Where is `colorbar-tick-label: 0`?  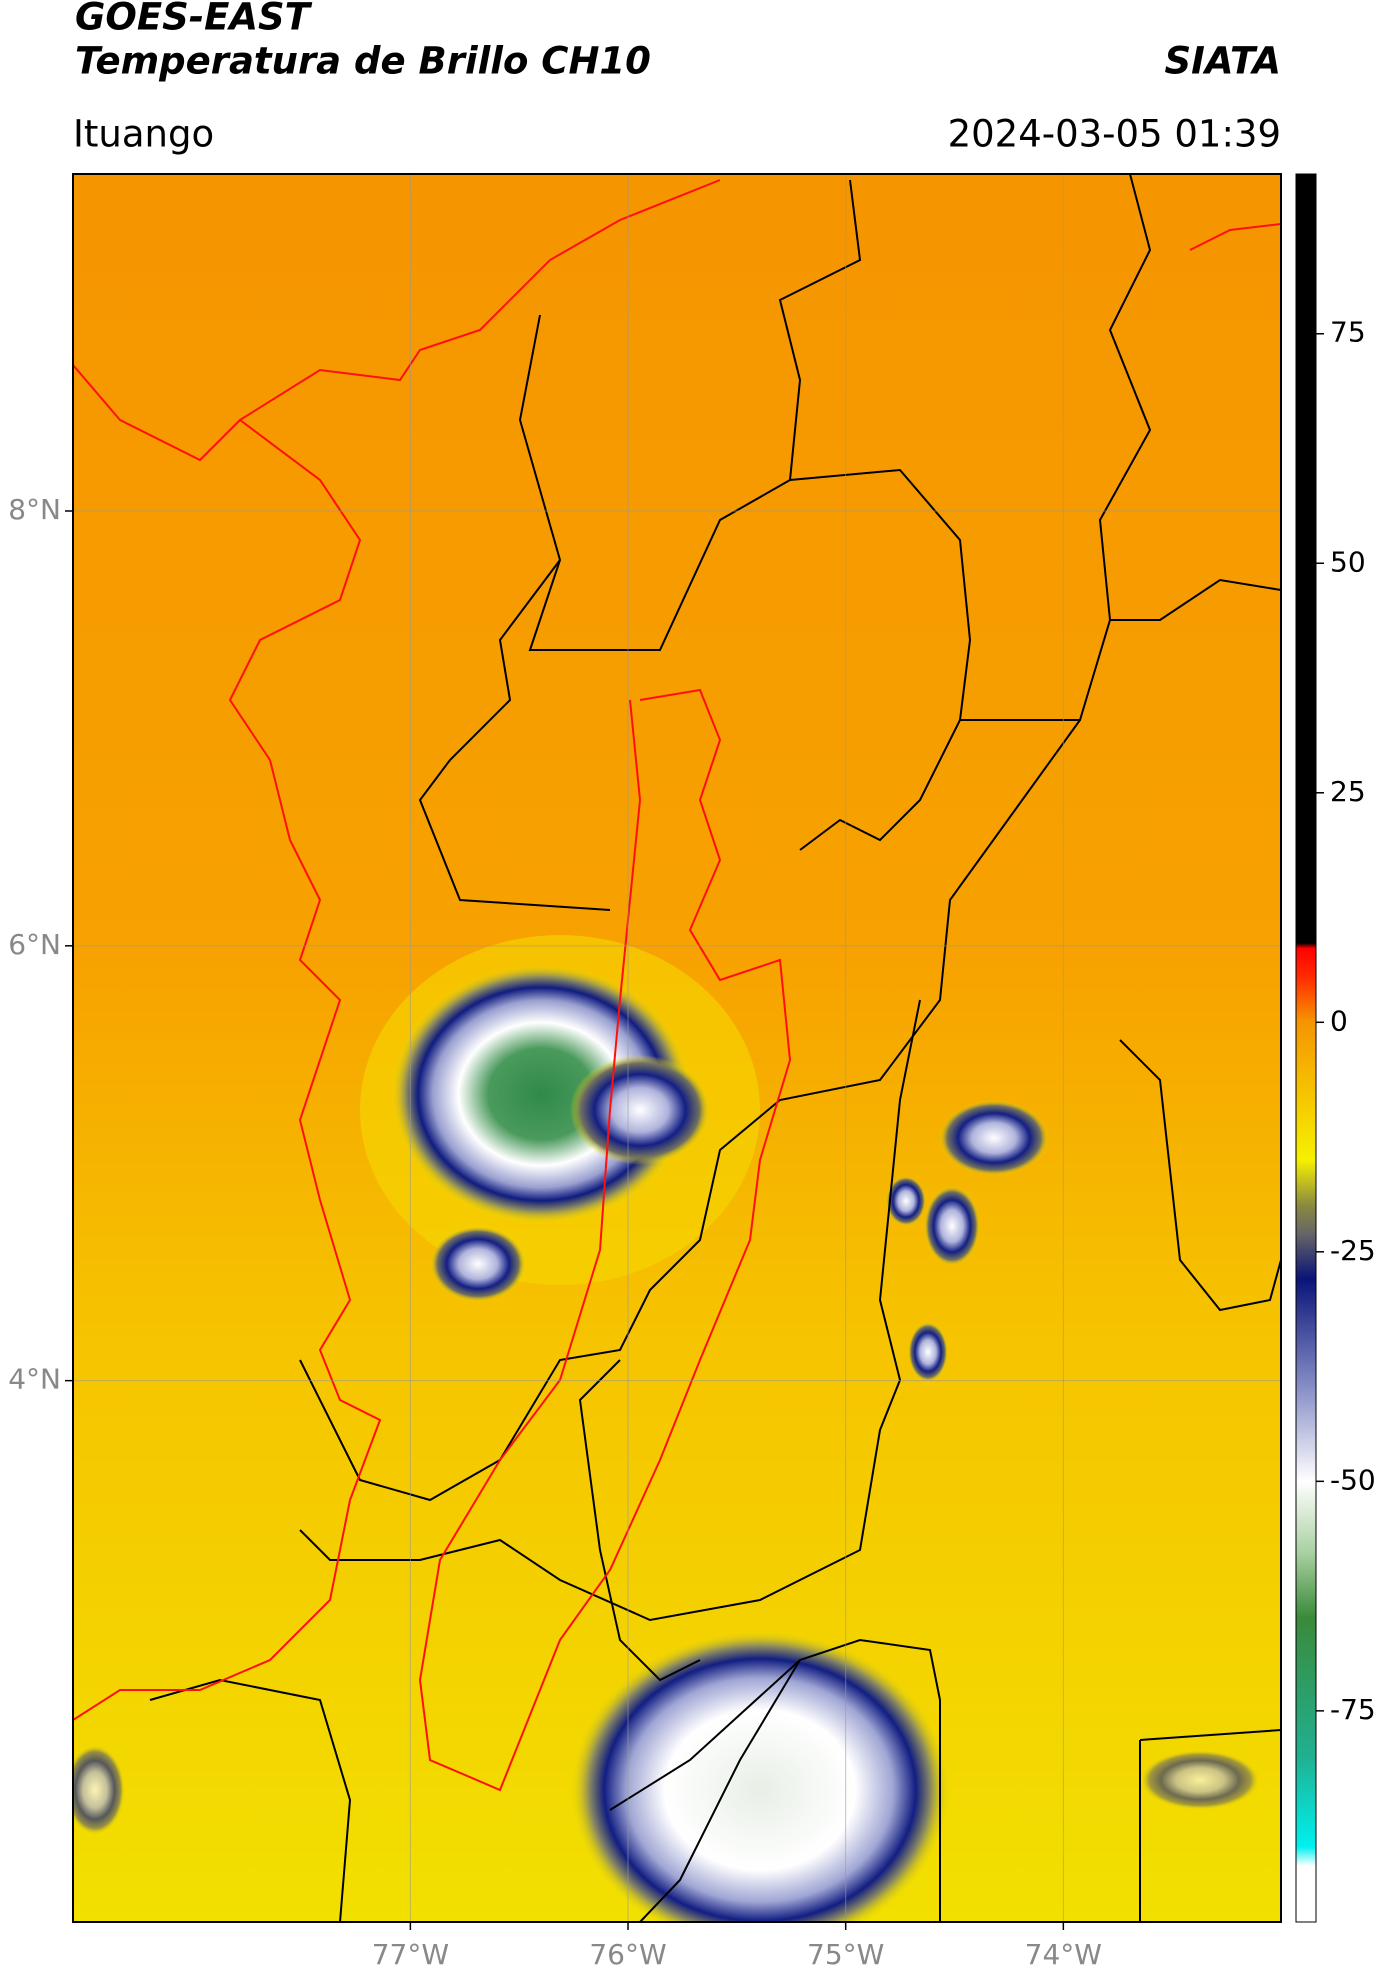 colorbar-tick-label: 0 is located at coordinates (1339, 1020).